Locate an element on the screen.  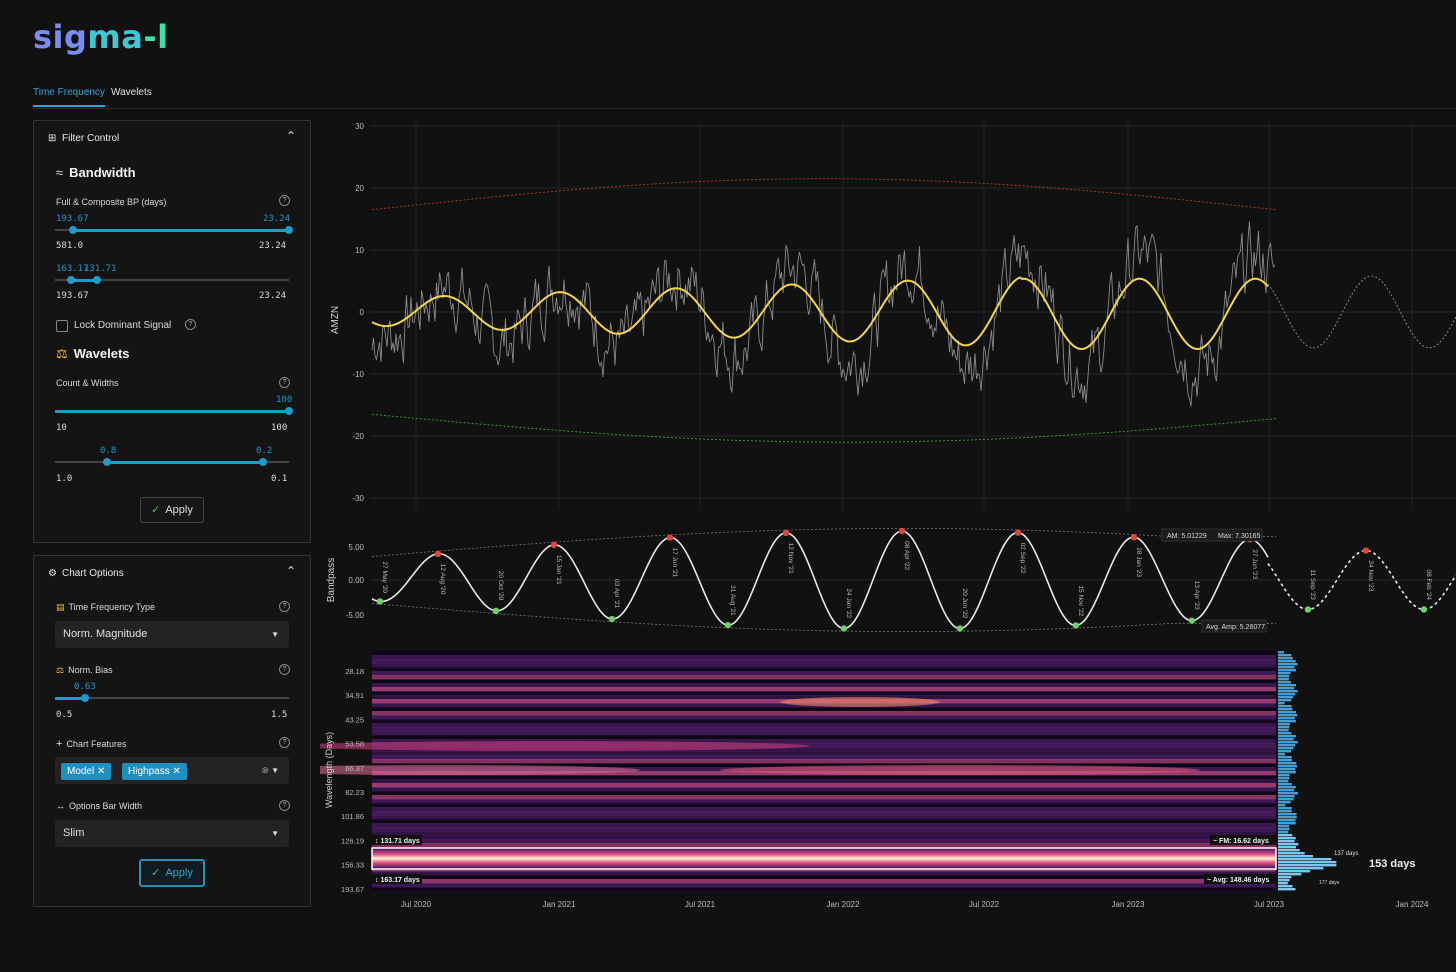
width-value-high: 0.2 is located at coordinates (264, 451).